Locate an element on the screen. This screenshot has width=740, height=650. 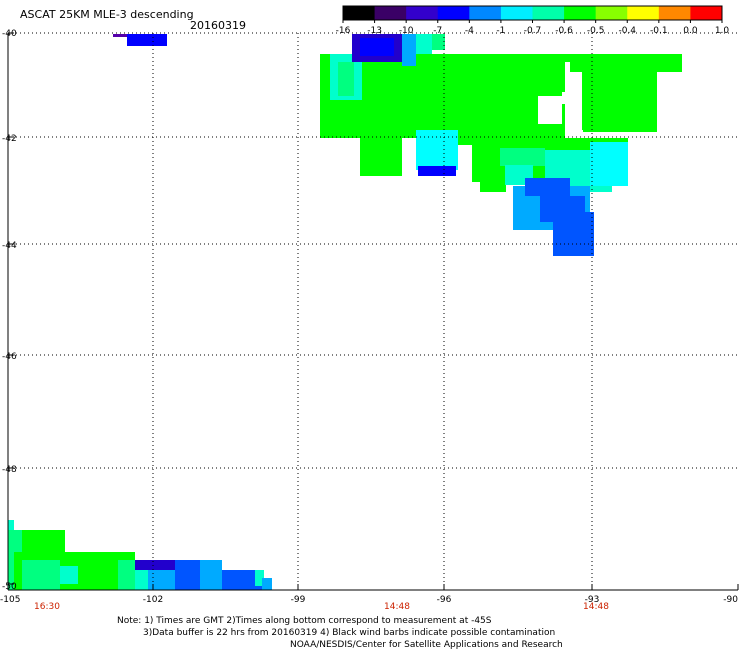
latitude-label: -48 is located at coordinates (9, 470).